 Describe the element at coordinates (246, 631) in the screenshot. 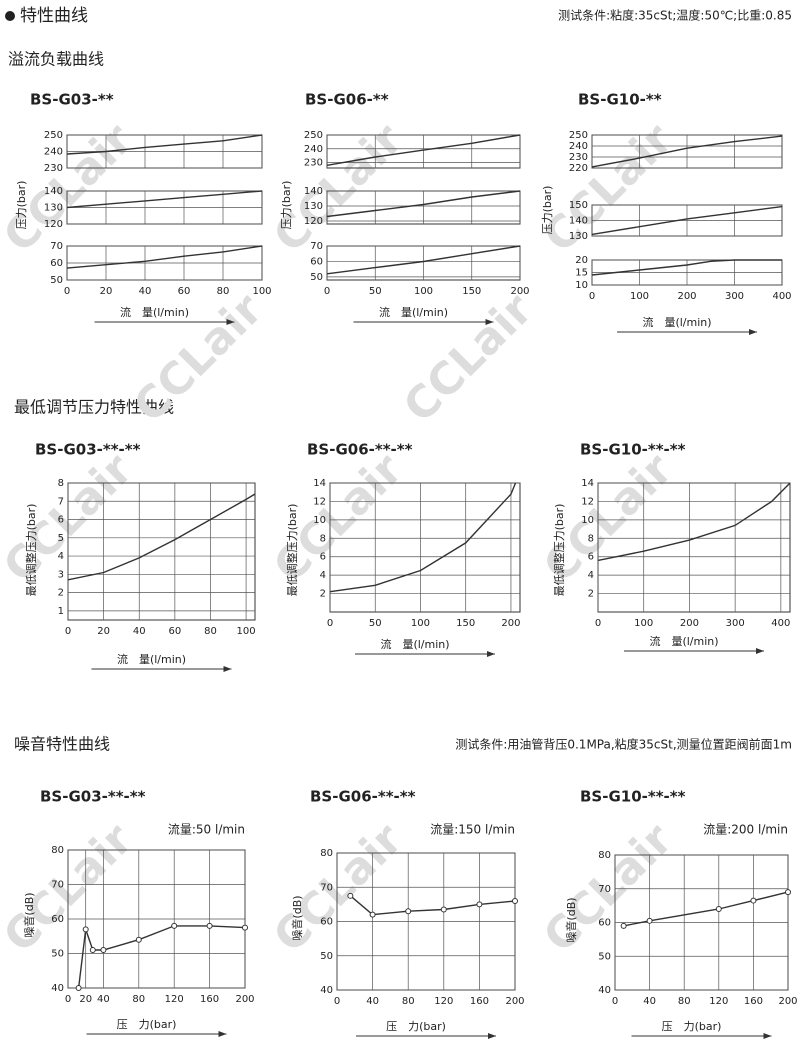

I see `x-tick-label: 100` at that location.